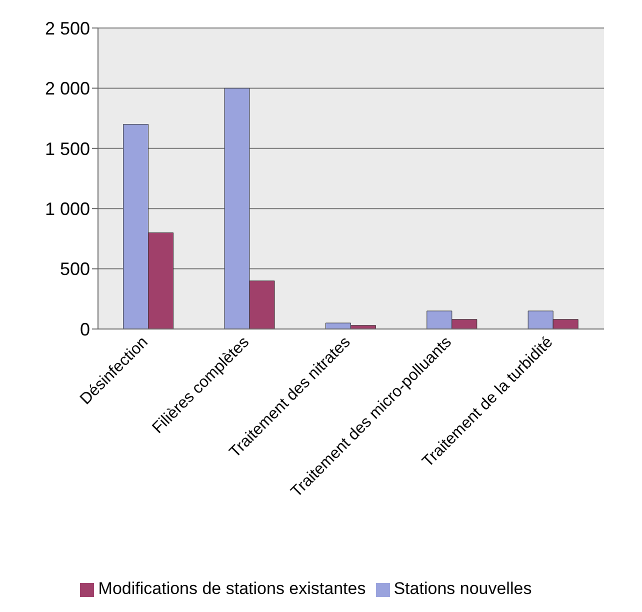 Image resolution: width=642 pixels, height=612 pixels. Describe the element at coordinates (463, 588) in the screenshot. I see `legend-label: Stations nouvelles` at that location.